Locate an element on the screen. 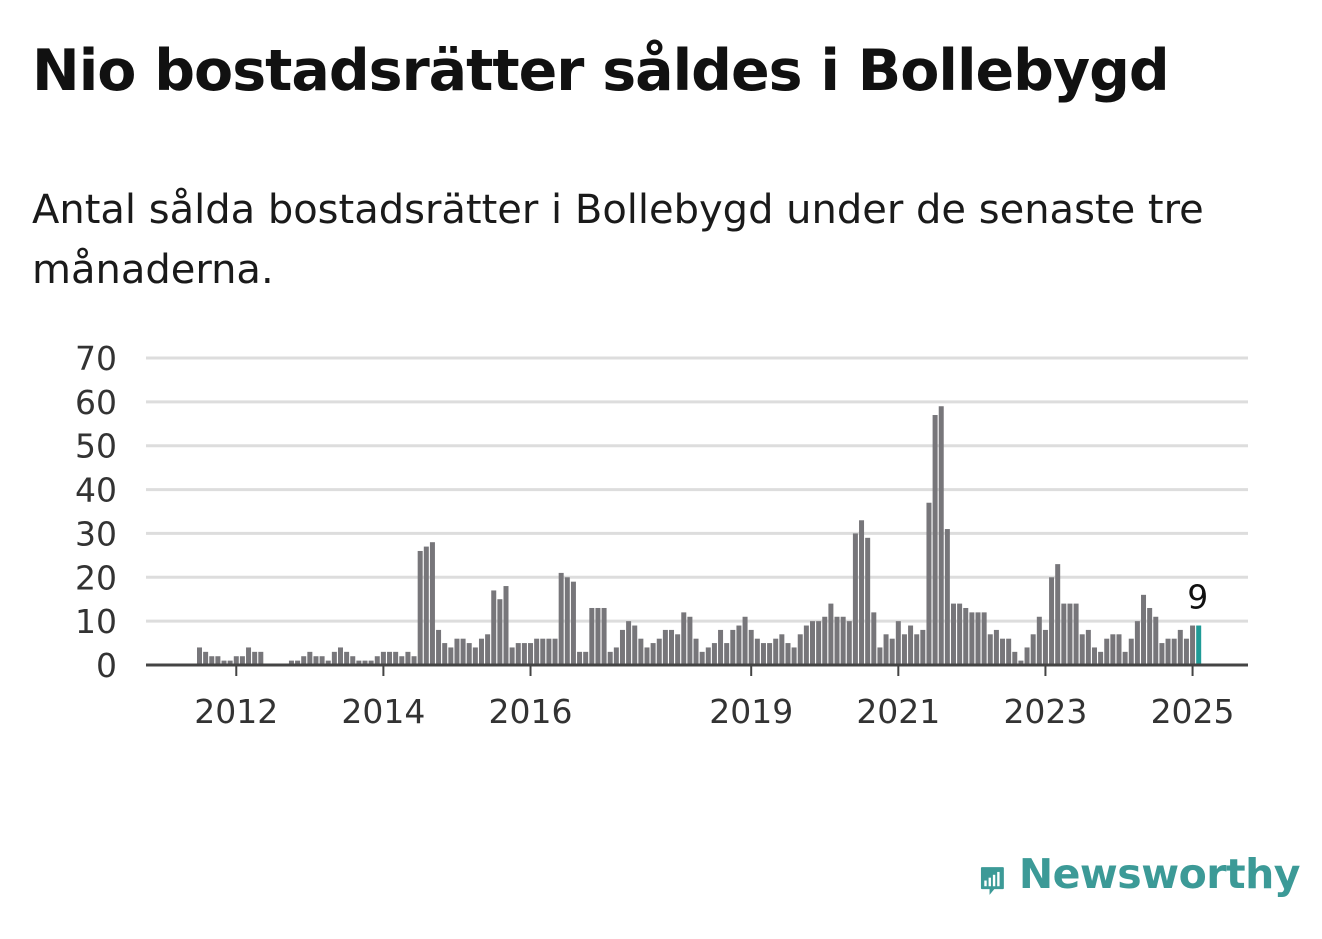 The image size is (1322, 939). y-tick-label: 0 is located at coordinates (106, 665).